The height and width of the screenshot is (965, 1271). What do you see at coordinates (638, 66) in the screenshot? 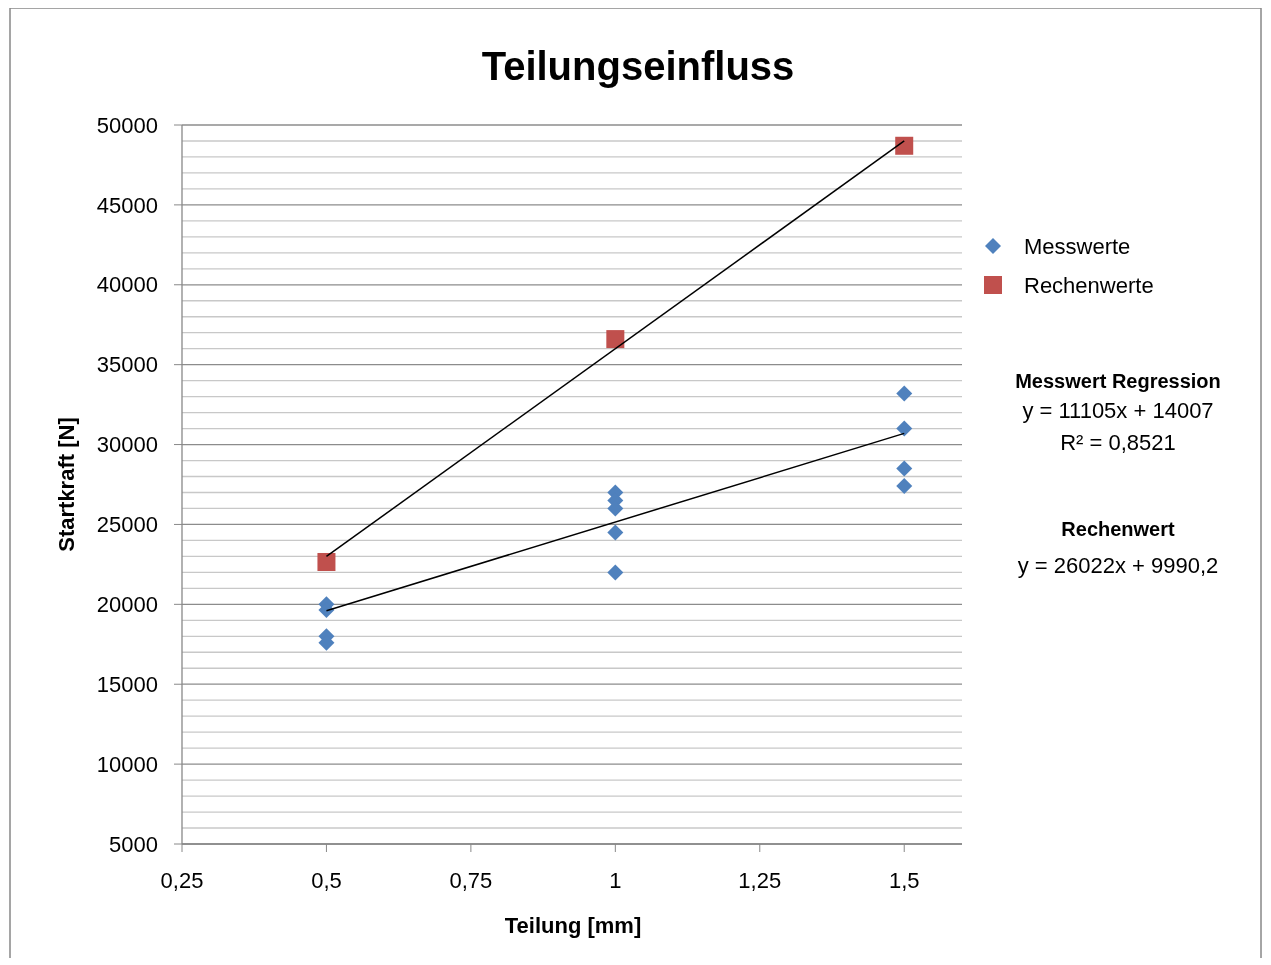
I see `chart-title: Teilungseinfluss` at bounding box center [638, 66].